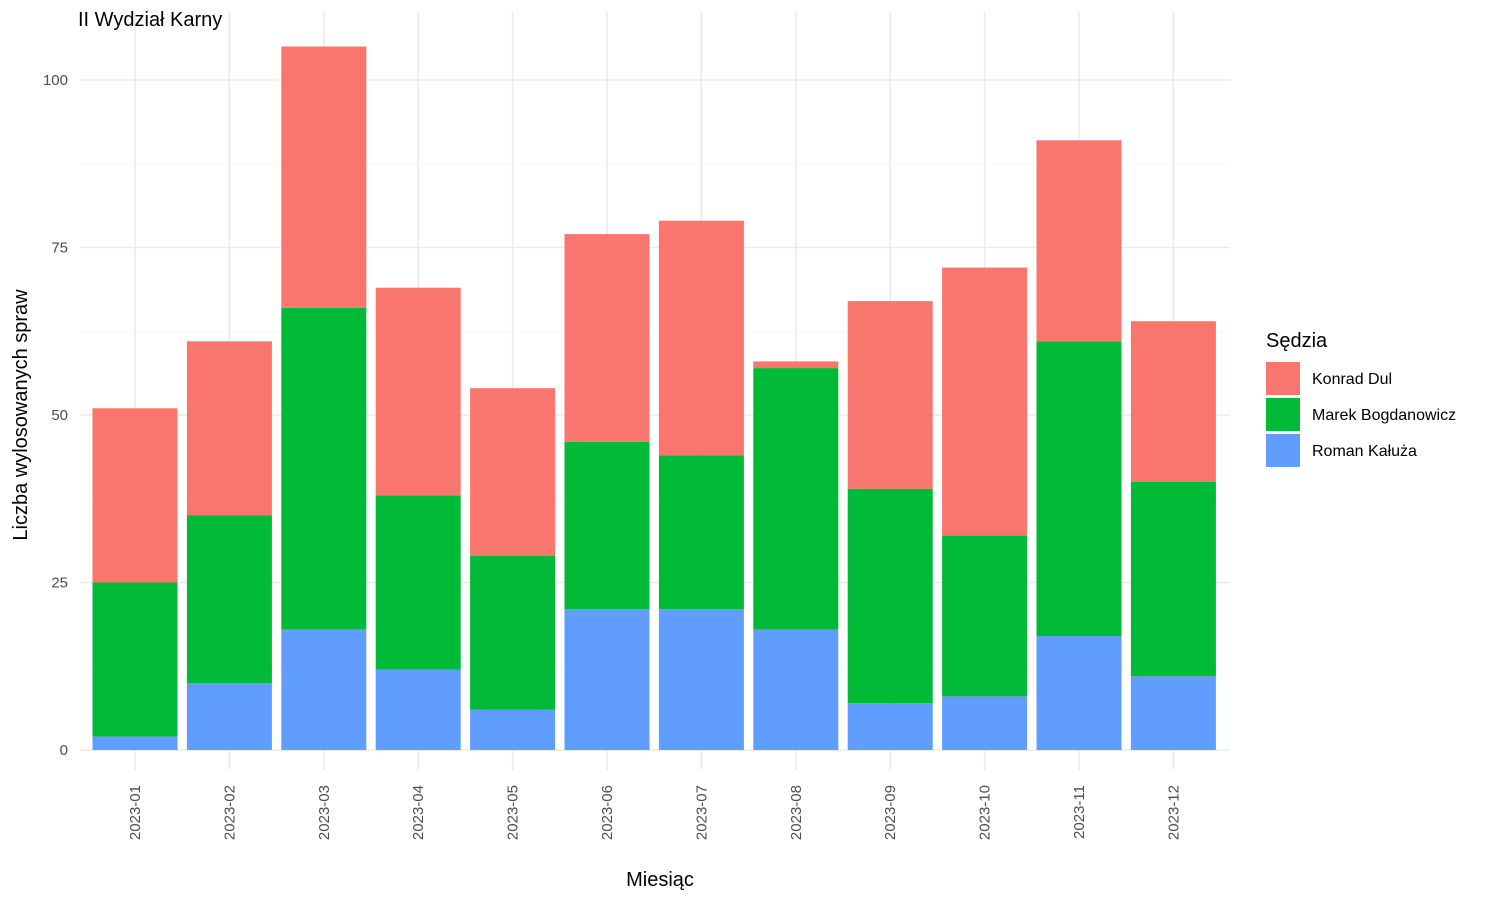 Image resolution: width=1500 pixels, height=900 pixels. What do you see at coordinates (135, 812) in the screenshot?
I see `x-tick-label: 2023-01` at bounding box center [135, 812].